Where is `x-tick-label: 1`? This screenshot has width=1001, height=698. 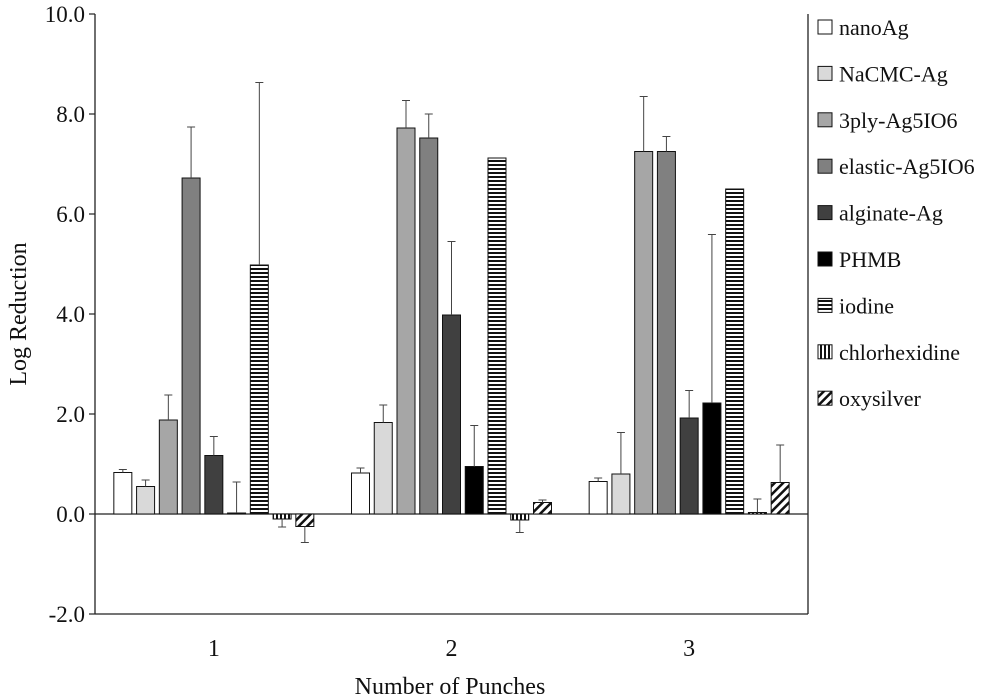
x-tick-label: 1 is located at coordinates (214, 649).